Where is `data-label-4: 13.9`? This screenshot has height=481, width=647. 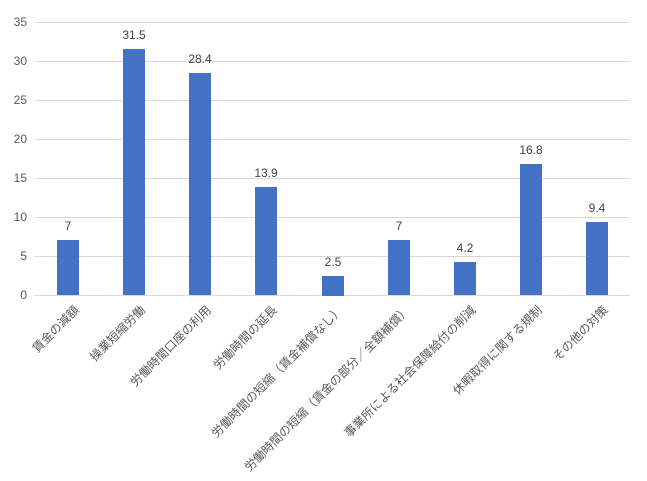 data-label-4: 13.9 is located at coordinates (266, 173).